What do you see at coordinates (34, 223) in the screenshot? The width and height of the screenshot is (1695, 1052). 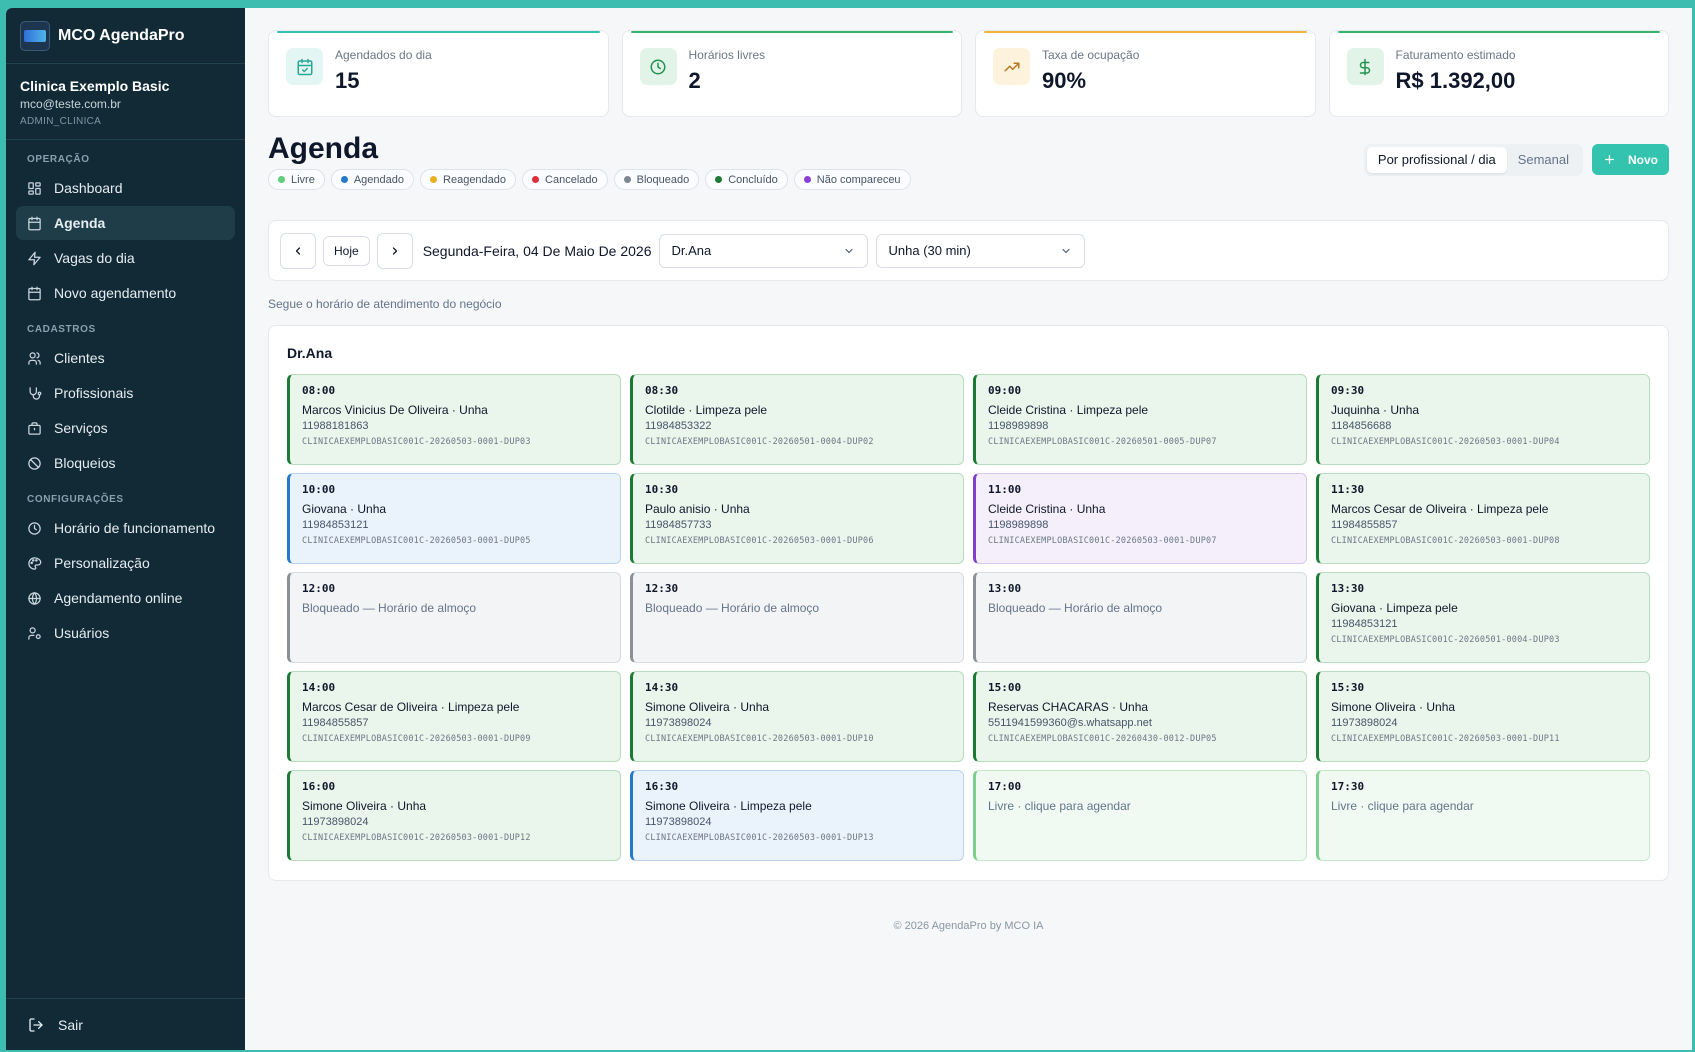 I see `calendar-icon` at bounding box center [34, 223].